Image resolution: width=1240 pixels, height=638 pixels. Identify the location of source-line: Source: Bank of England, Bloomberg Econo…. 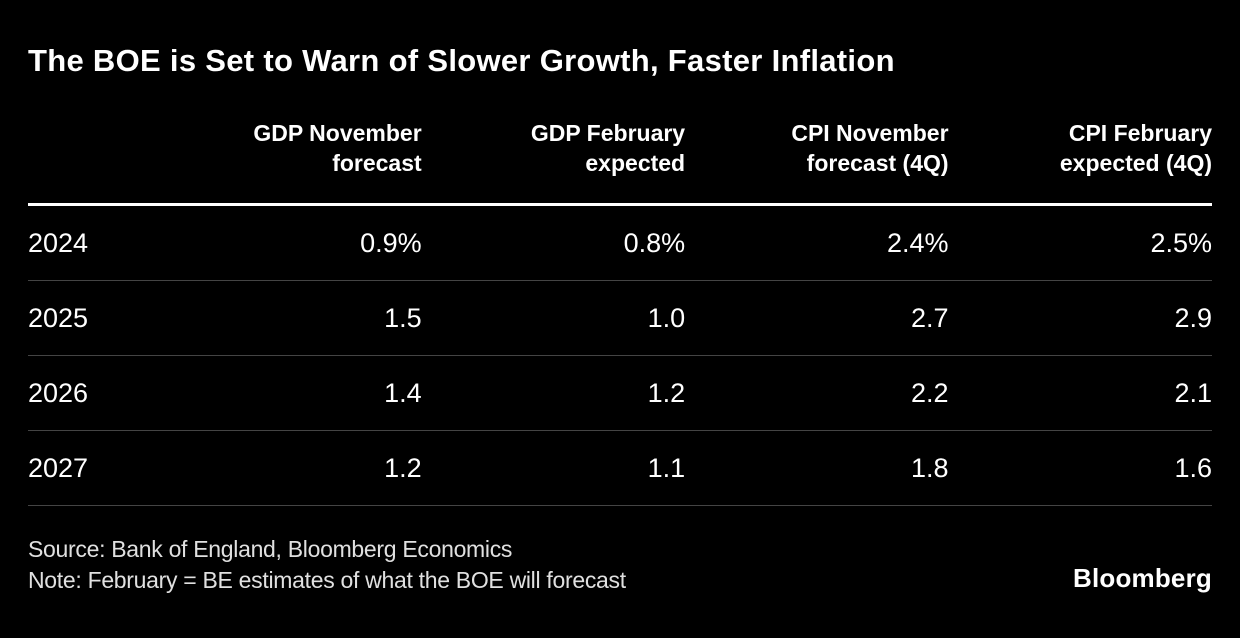
(270, 549).